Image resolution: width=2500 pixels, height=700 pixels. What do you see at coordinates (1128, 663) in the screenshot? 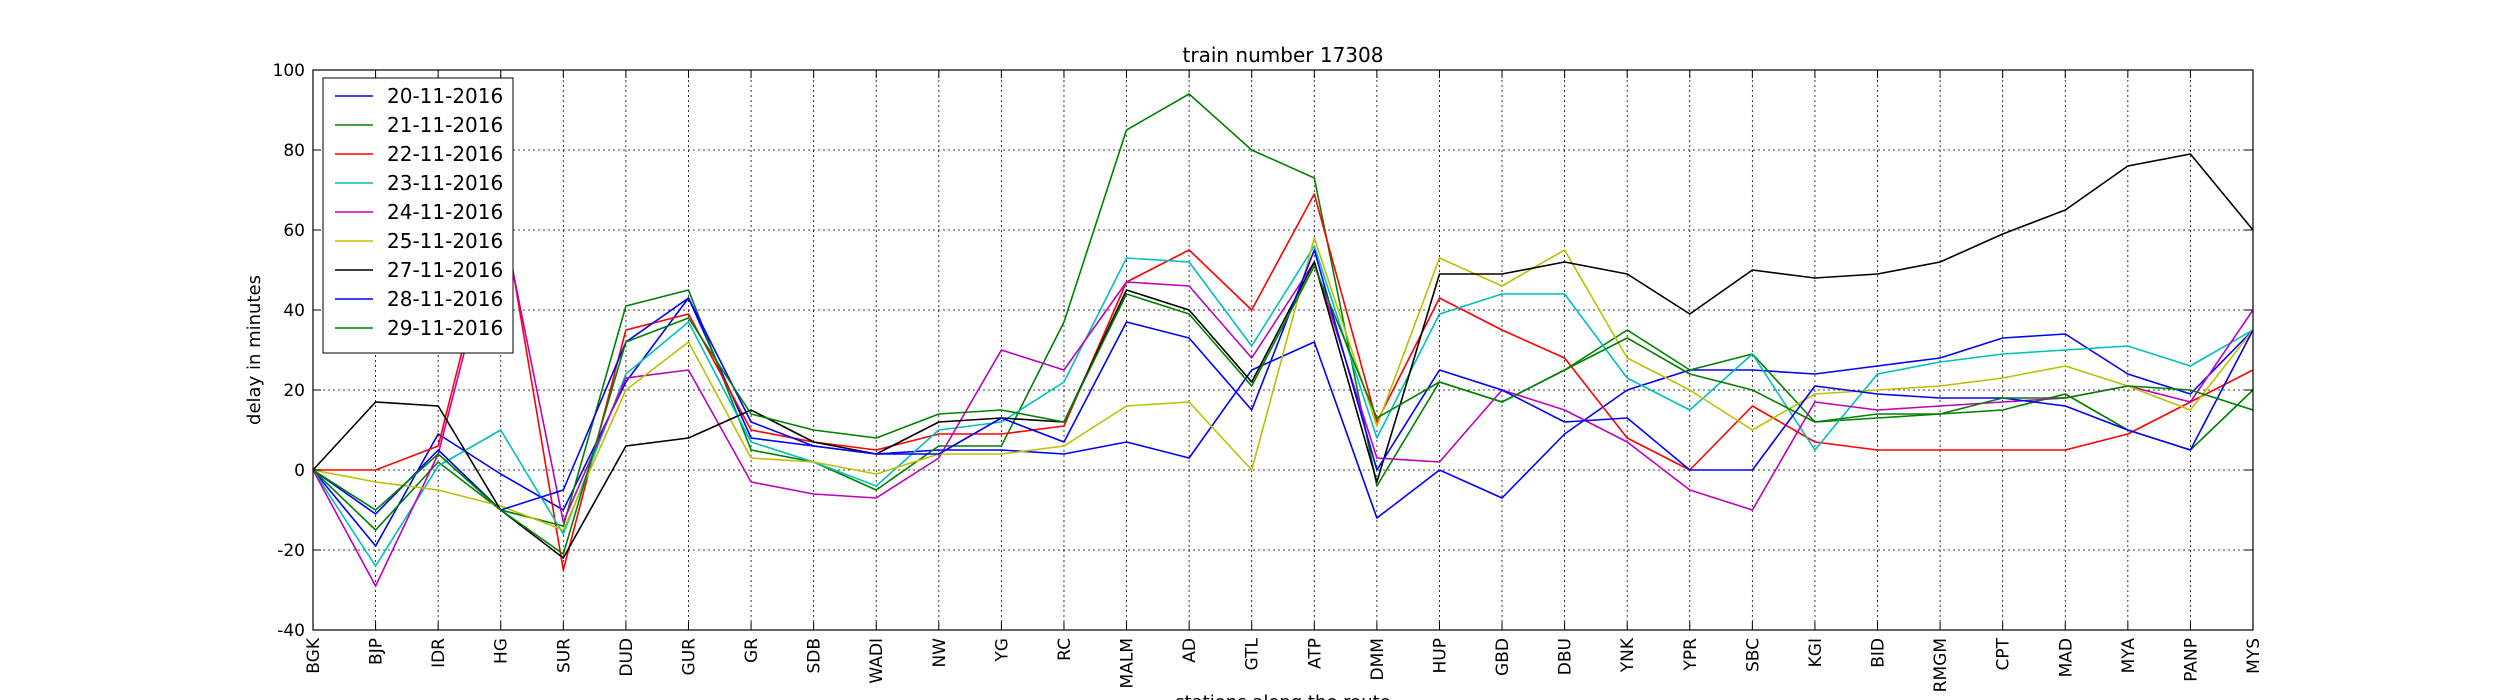
I see `x-tick-label-malm: MALM` at bounding box center [1128, 663].